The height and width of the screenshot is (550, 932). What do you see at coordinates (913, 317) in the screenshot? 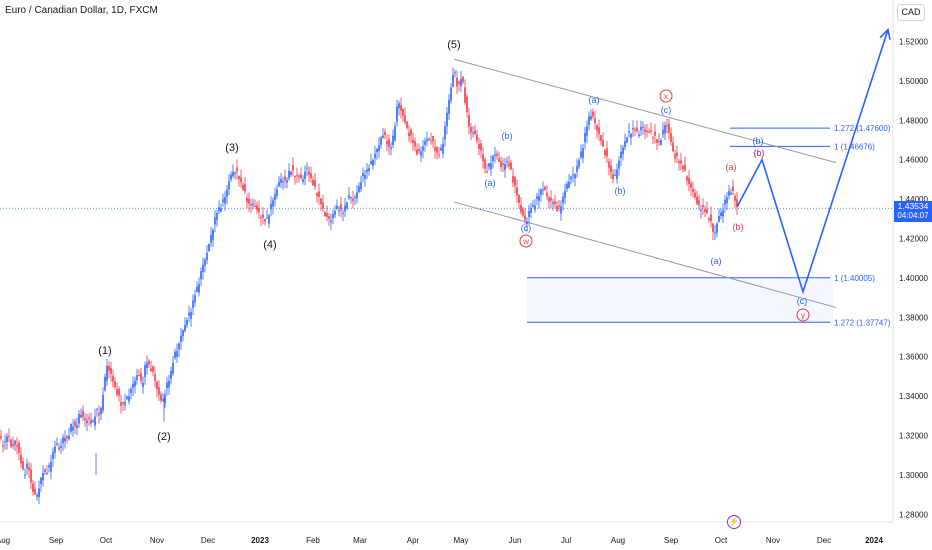
I see `price-tick: 1.38000` at bounding box center [913, 317].